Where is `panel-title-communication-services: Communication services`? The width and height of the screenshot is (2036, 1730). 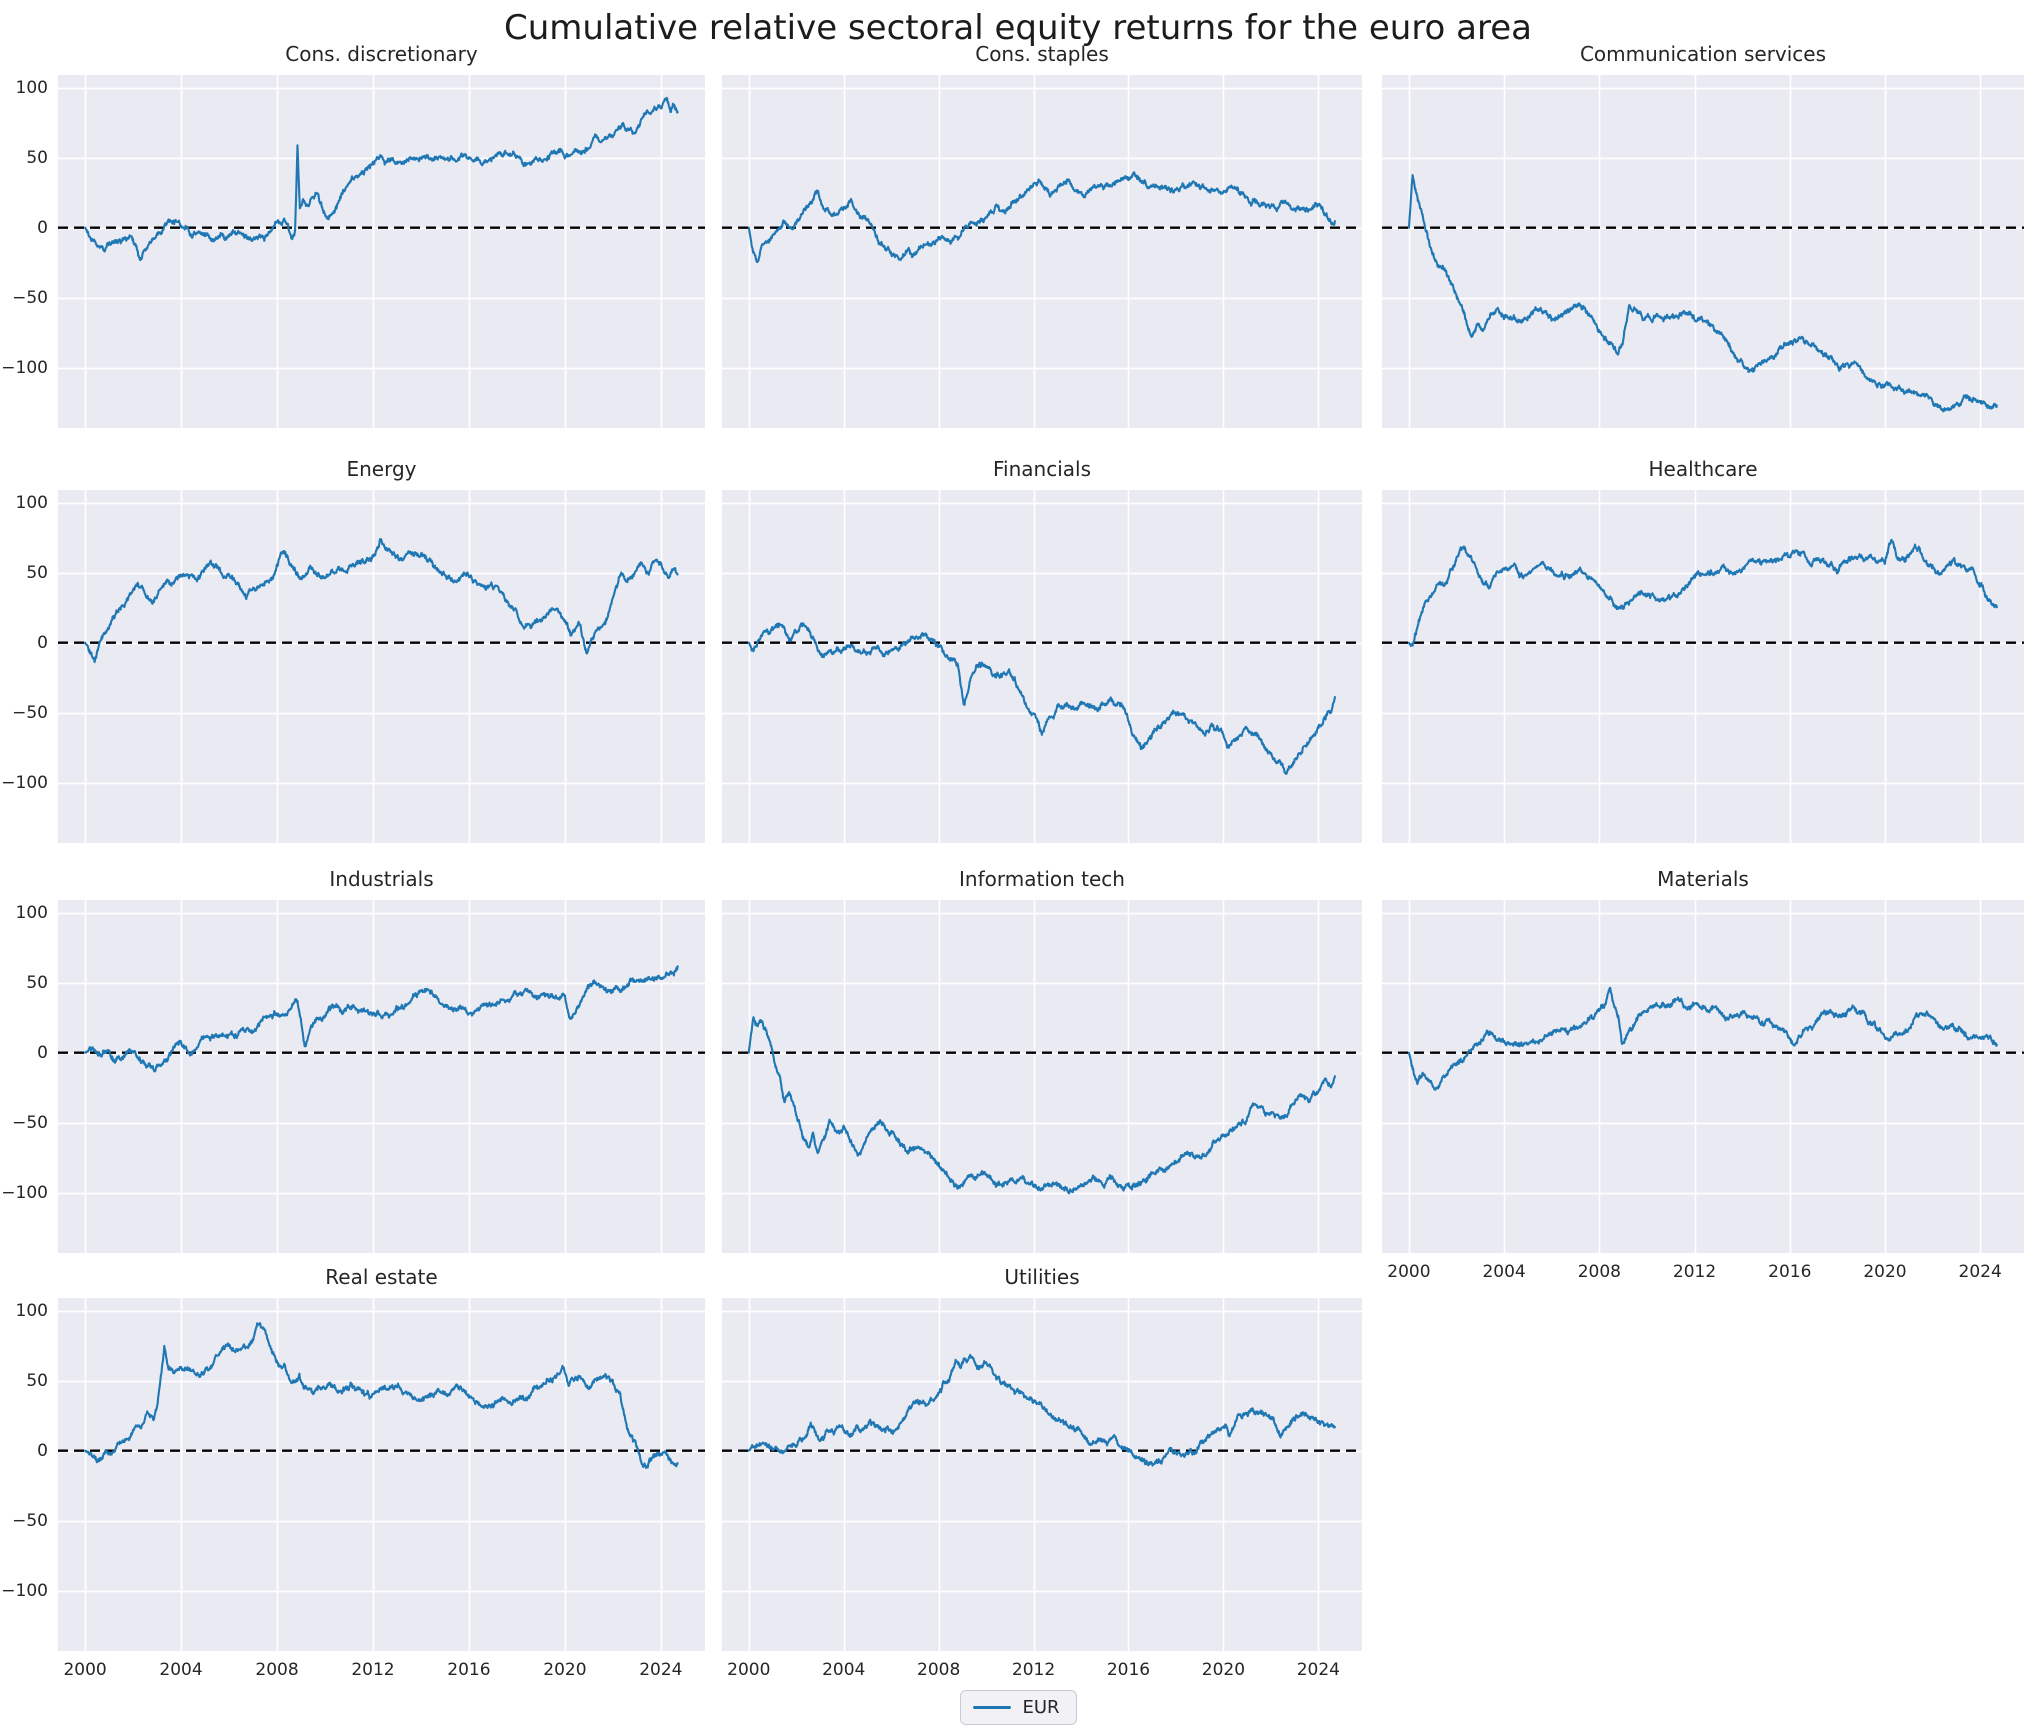 panel-title-communication-services: Communication services is located at coordinates (1703, 54).